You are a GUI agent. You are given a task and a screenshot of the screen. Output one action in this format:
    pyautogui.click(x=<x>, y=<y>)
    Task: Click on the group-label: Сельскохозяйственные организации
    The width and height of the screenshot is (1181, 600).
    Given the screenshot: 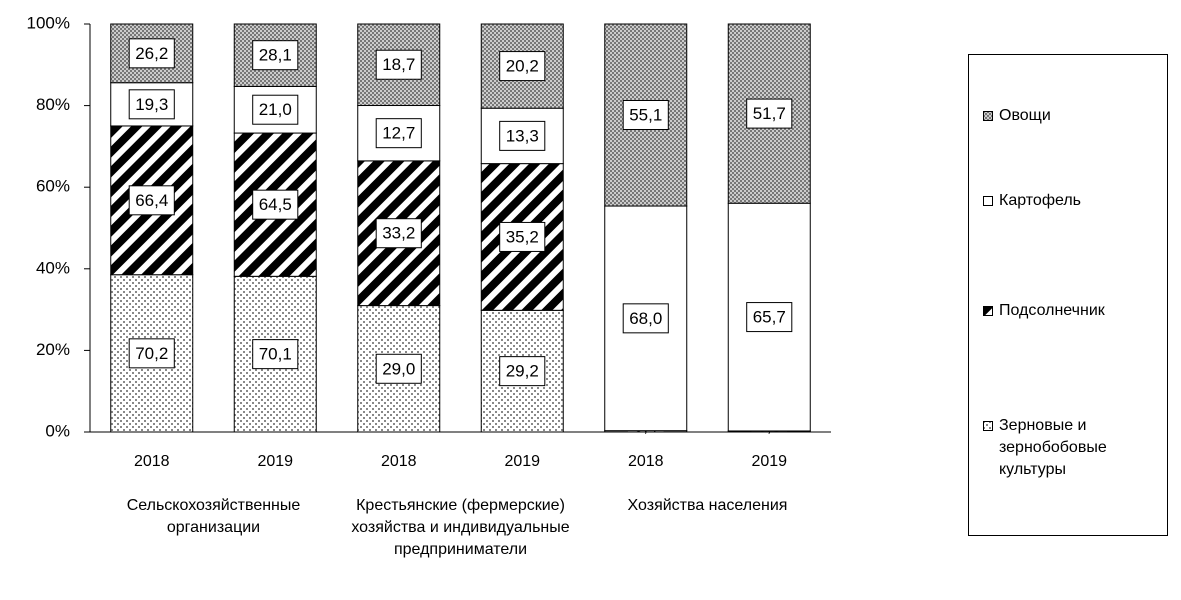 What is the action you would take?
    pyautogui.click(x=213, y=516)
    